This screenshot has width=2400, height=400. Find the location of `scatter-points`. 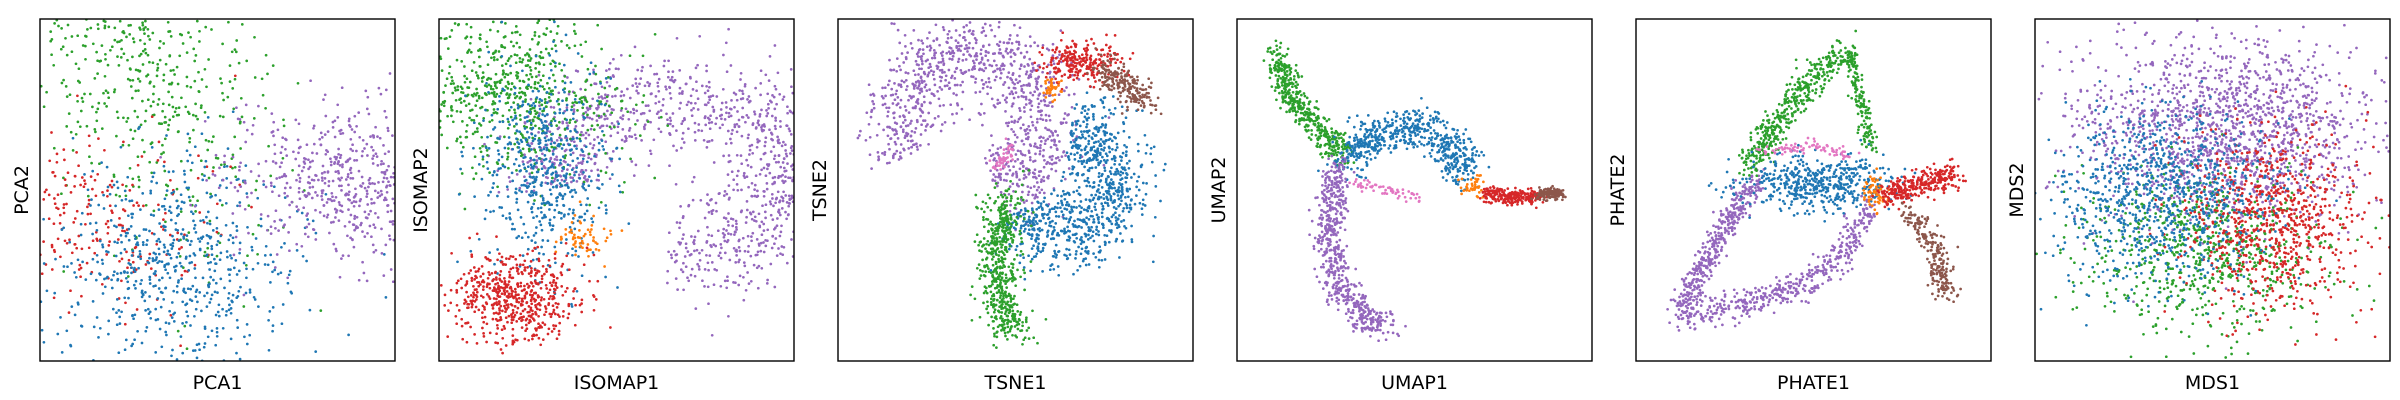

scatter-points is located at coordinates (217, 190).